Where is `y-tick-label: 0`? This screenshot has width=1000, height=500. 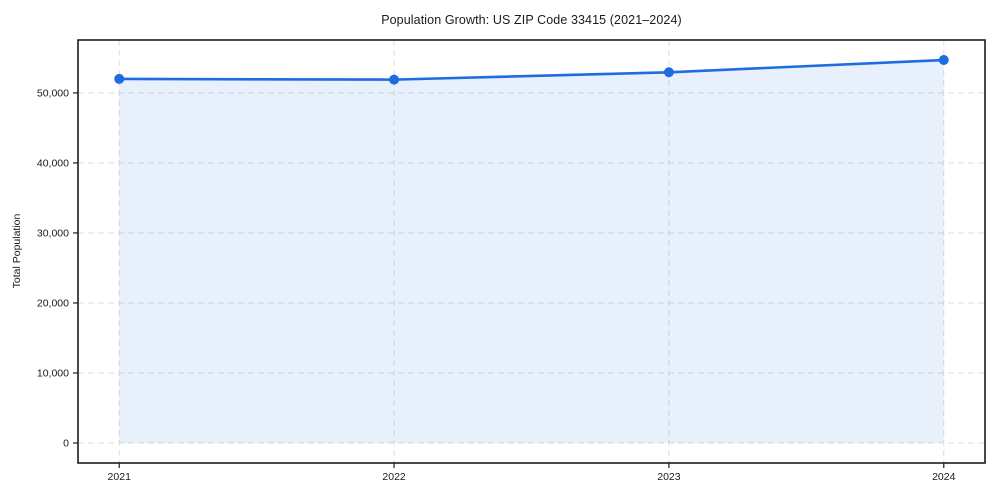 y-tick-label: 0 is located at coordinates (66, 443).